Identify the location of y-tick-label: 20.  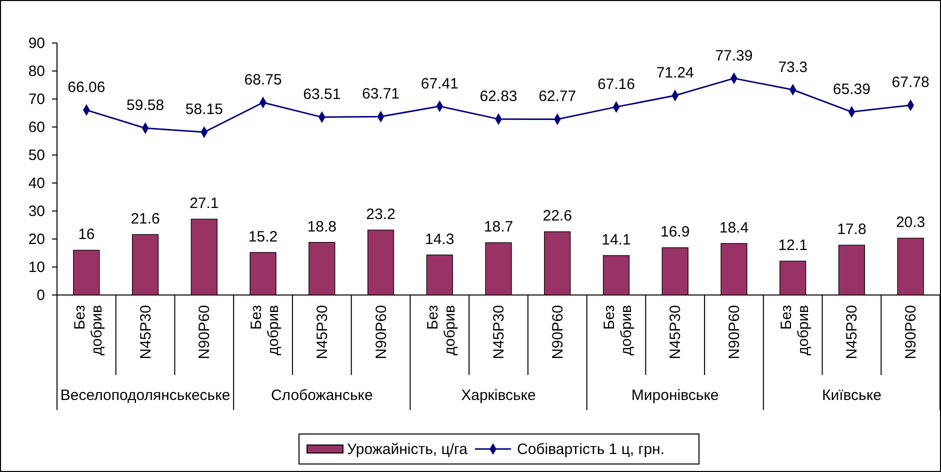
(36, 239).